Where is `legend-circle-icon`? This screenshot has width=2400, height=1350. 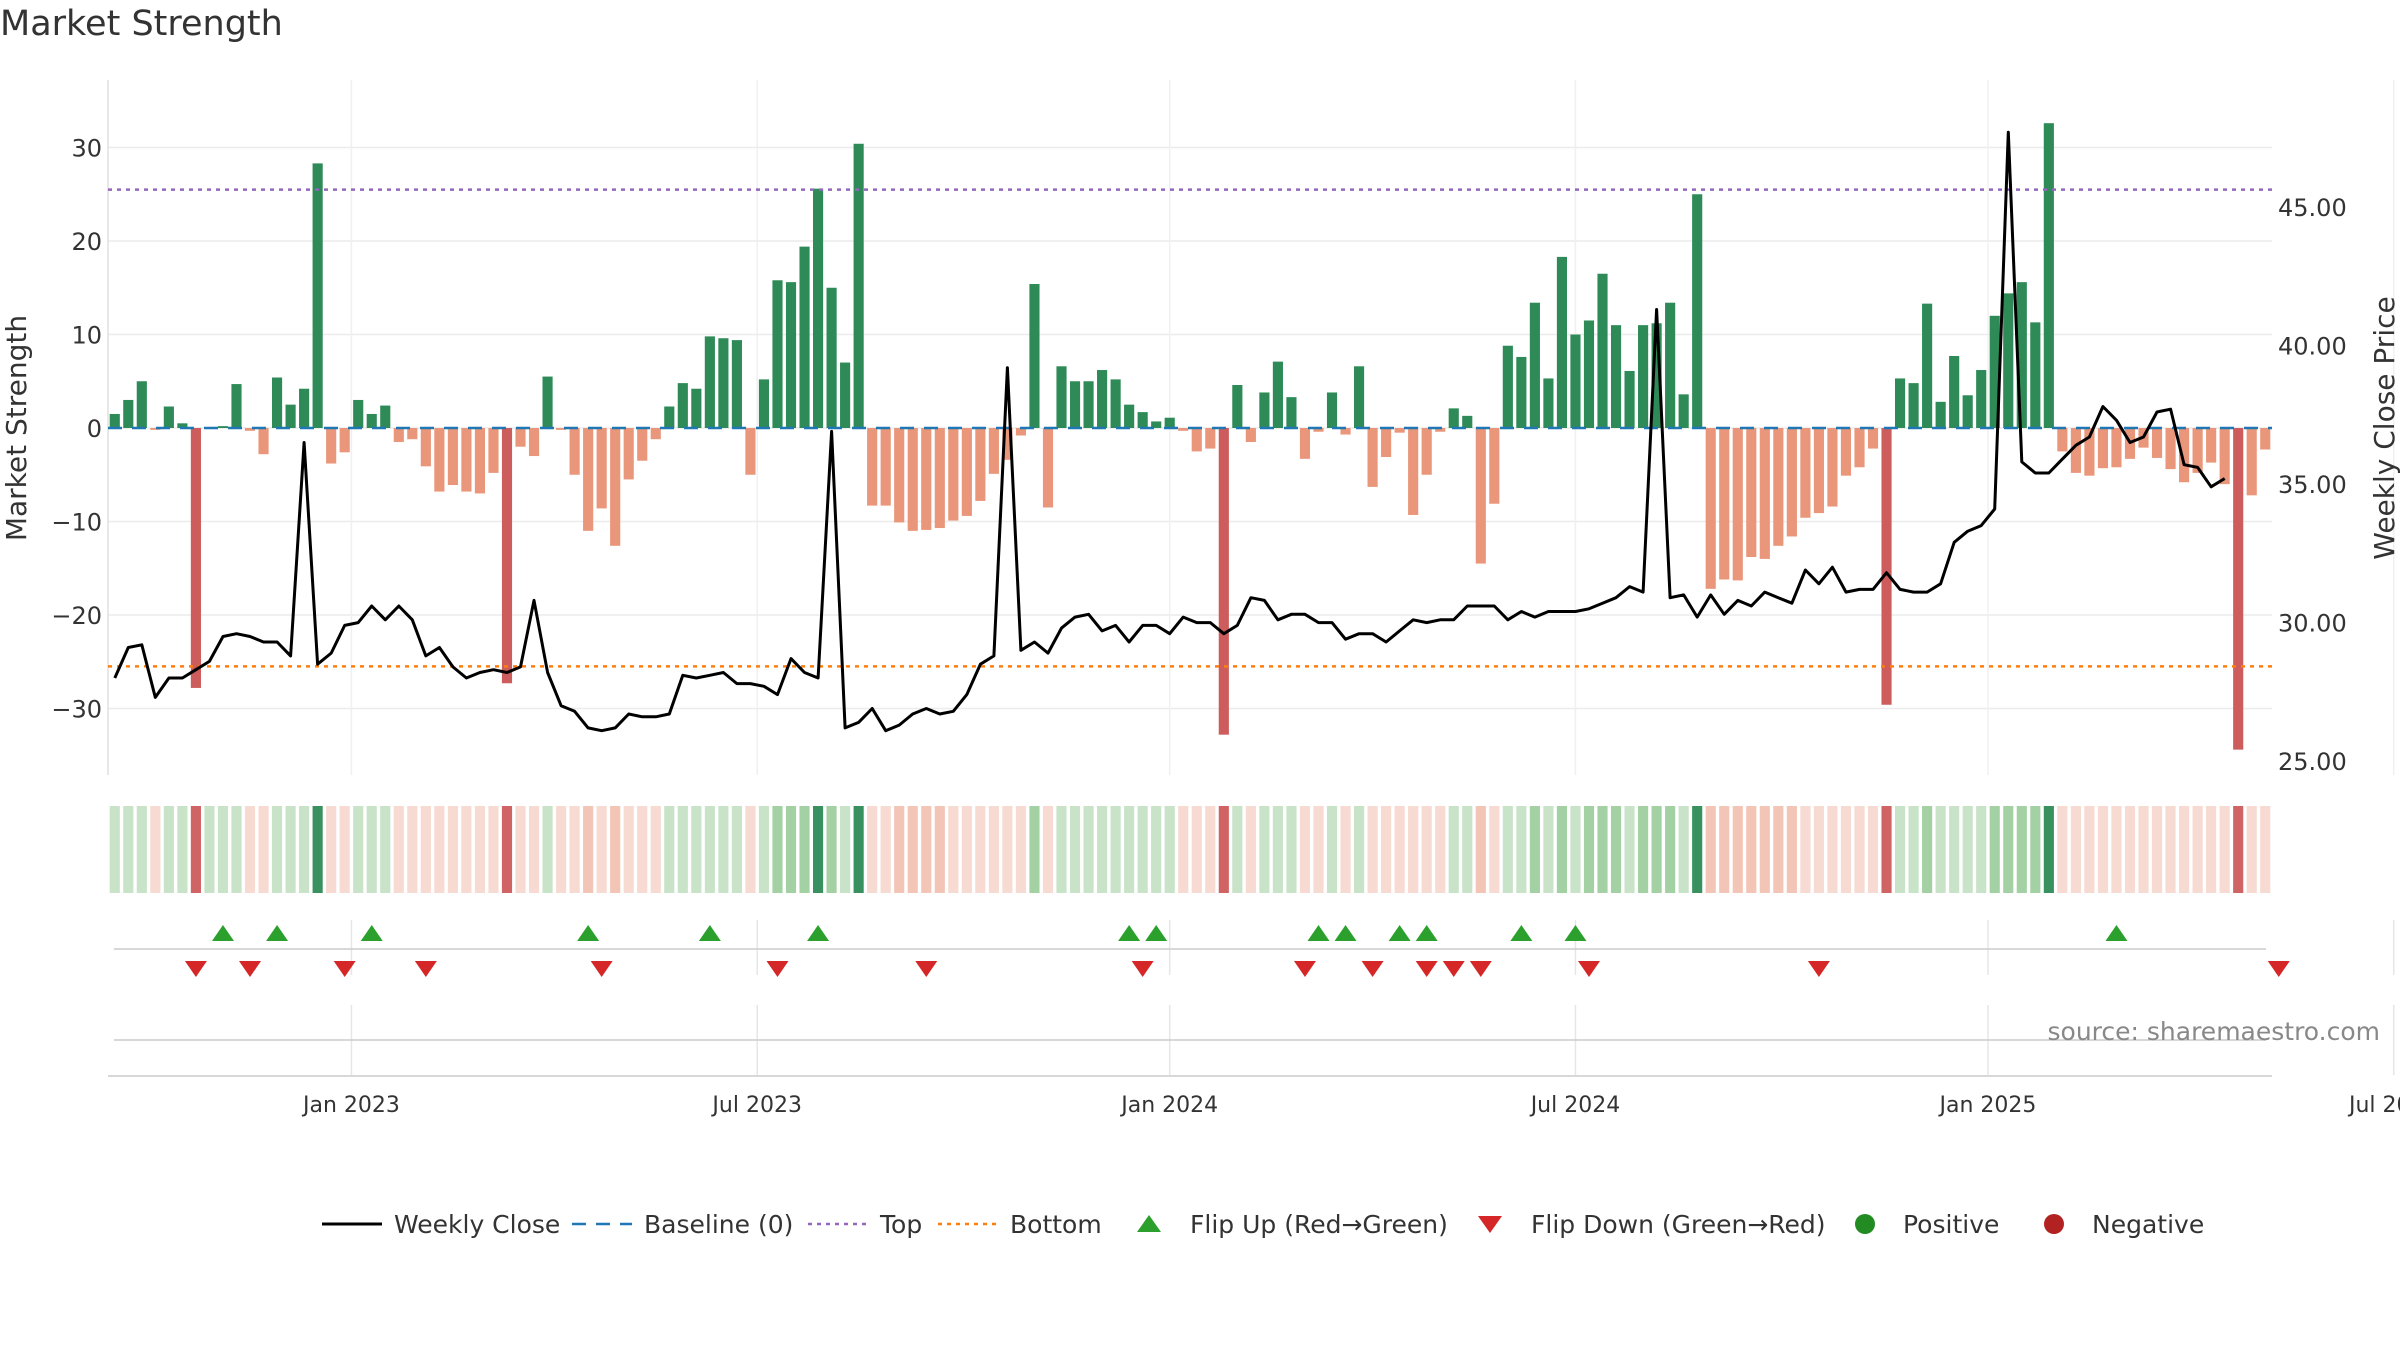 legend-circle-icon is located at coordinates (2054, 1224).